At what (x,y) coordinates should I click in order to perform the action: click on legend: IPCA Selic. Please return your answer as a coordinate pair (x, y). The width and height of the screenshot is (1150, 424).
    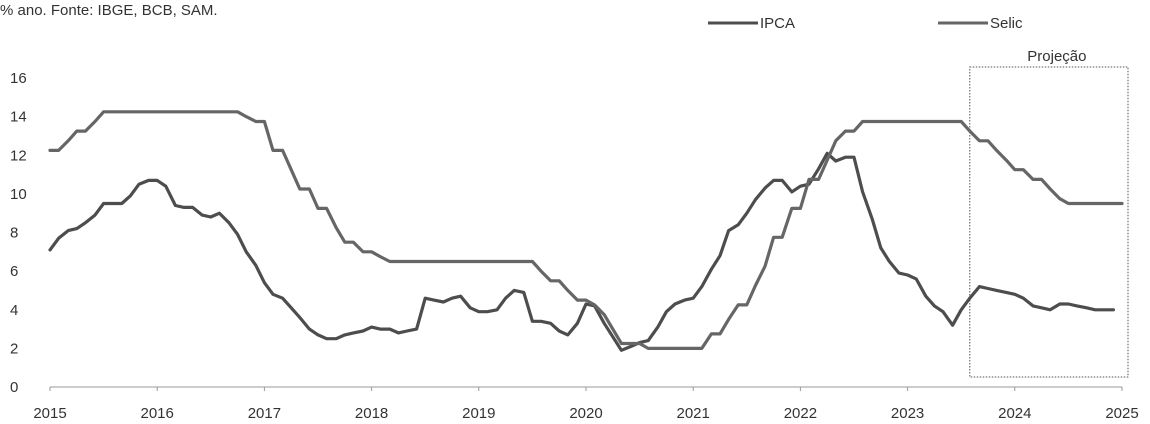
    Looking at the image, I should click on (865, 23).